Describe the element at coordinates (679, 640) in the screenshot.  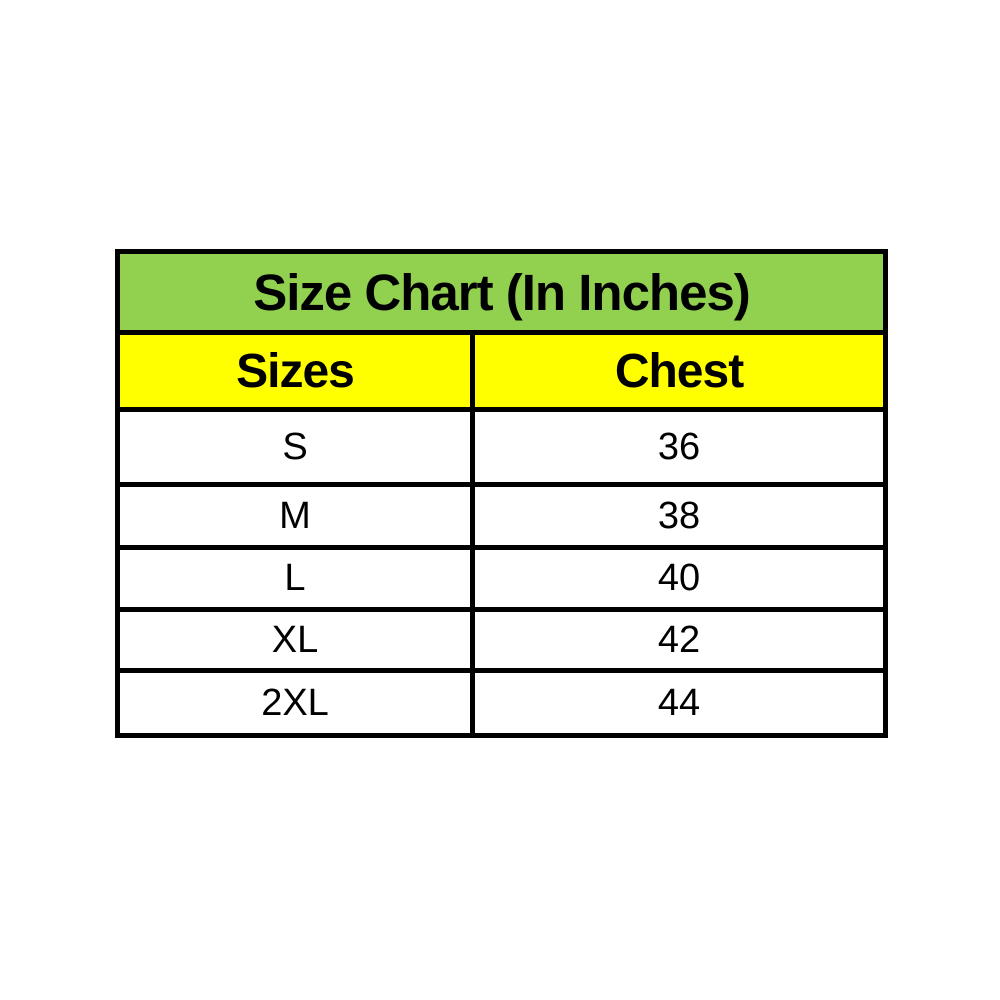
I see `chest-cell: 42` at that location.